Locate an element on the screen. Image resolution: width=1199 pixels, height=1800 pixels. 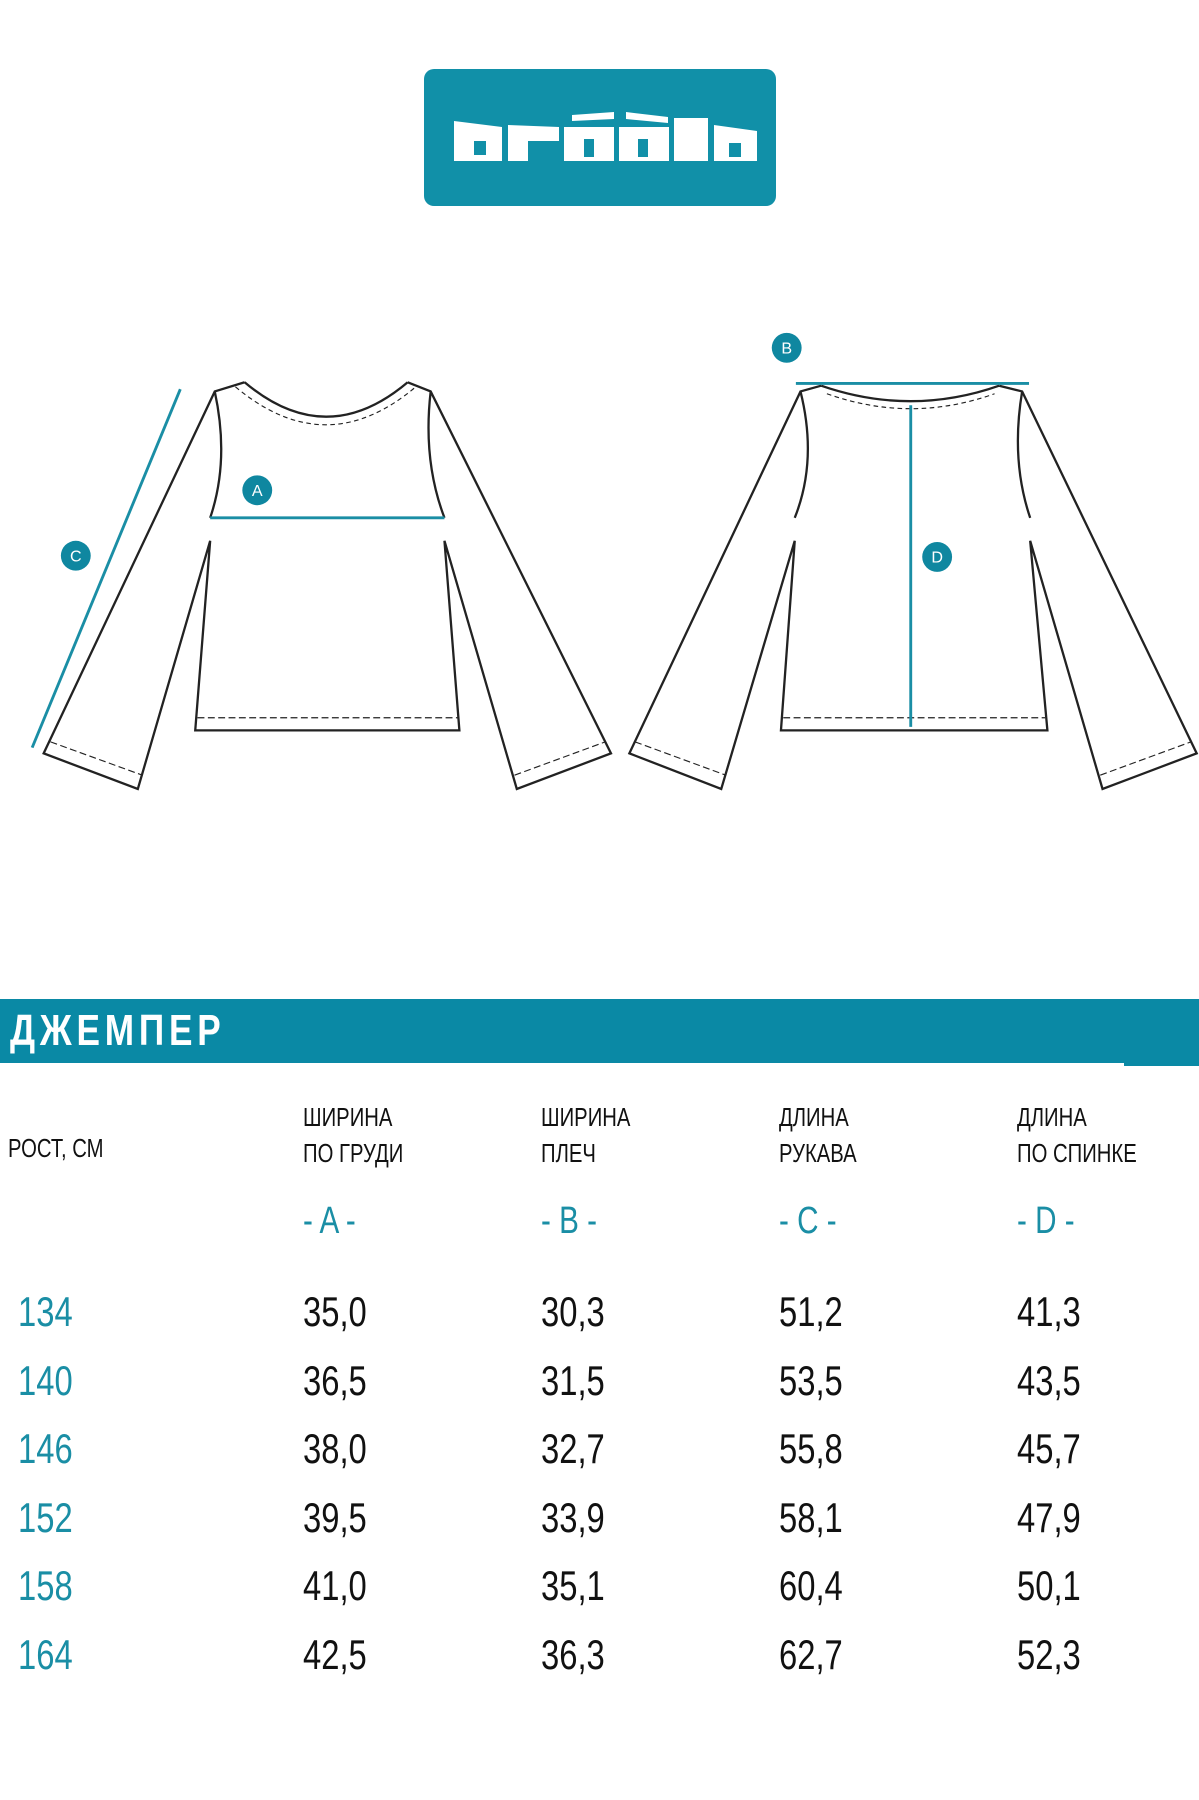
measurement-cell: 47,9 is located at coordinates (1049, 1517).